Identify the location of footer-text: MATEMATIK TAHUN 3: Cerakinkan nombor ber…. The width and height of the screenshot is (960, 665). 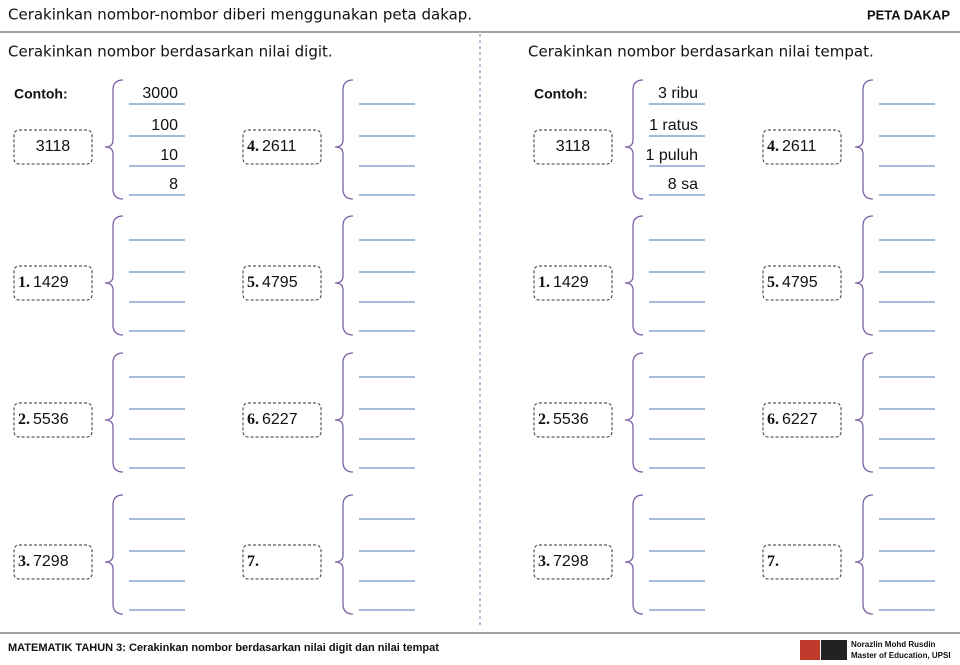
(223, 648).